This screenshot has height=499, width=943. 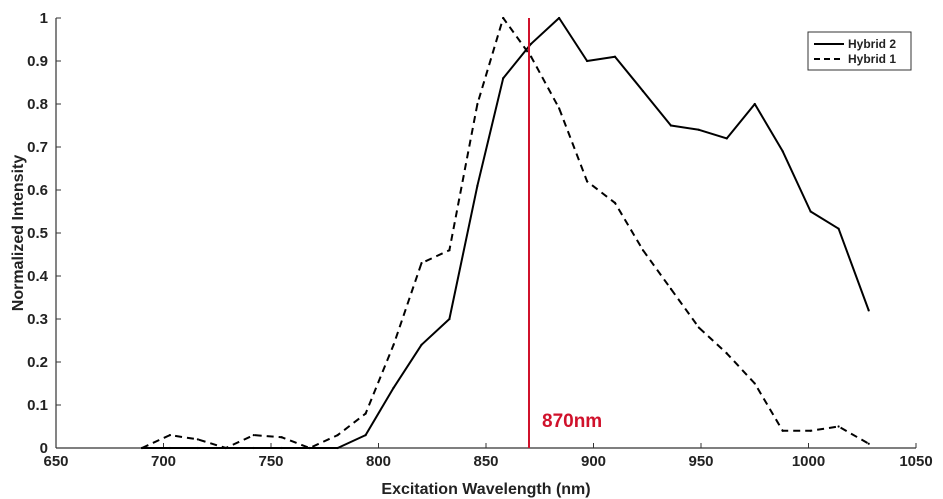 What do you see at coordinates (572, 421) in the screenshot?
I see `marker-label: 870nm` at bounding box center [572, 421].